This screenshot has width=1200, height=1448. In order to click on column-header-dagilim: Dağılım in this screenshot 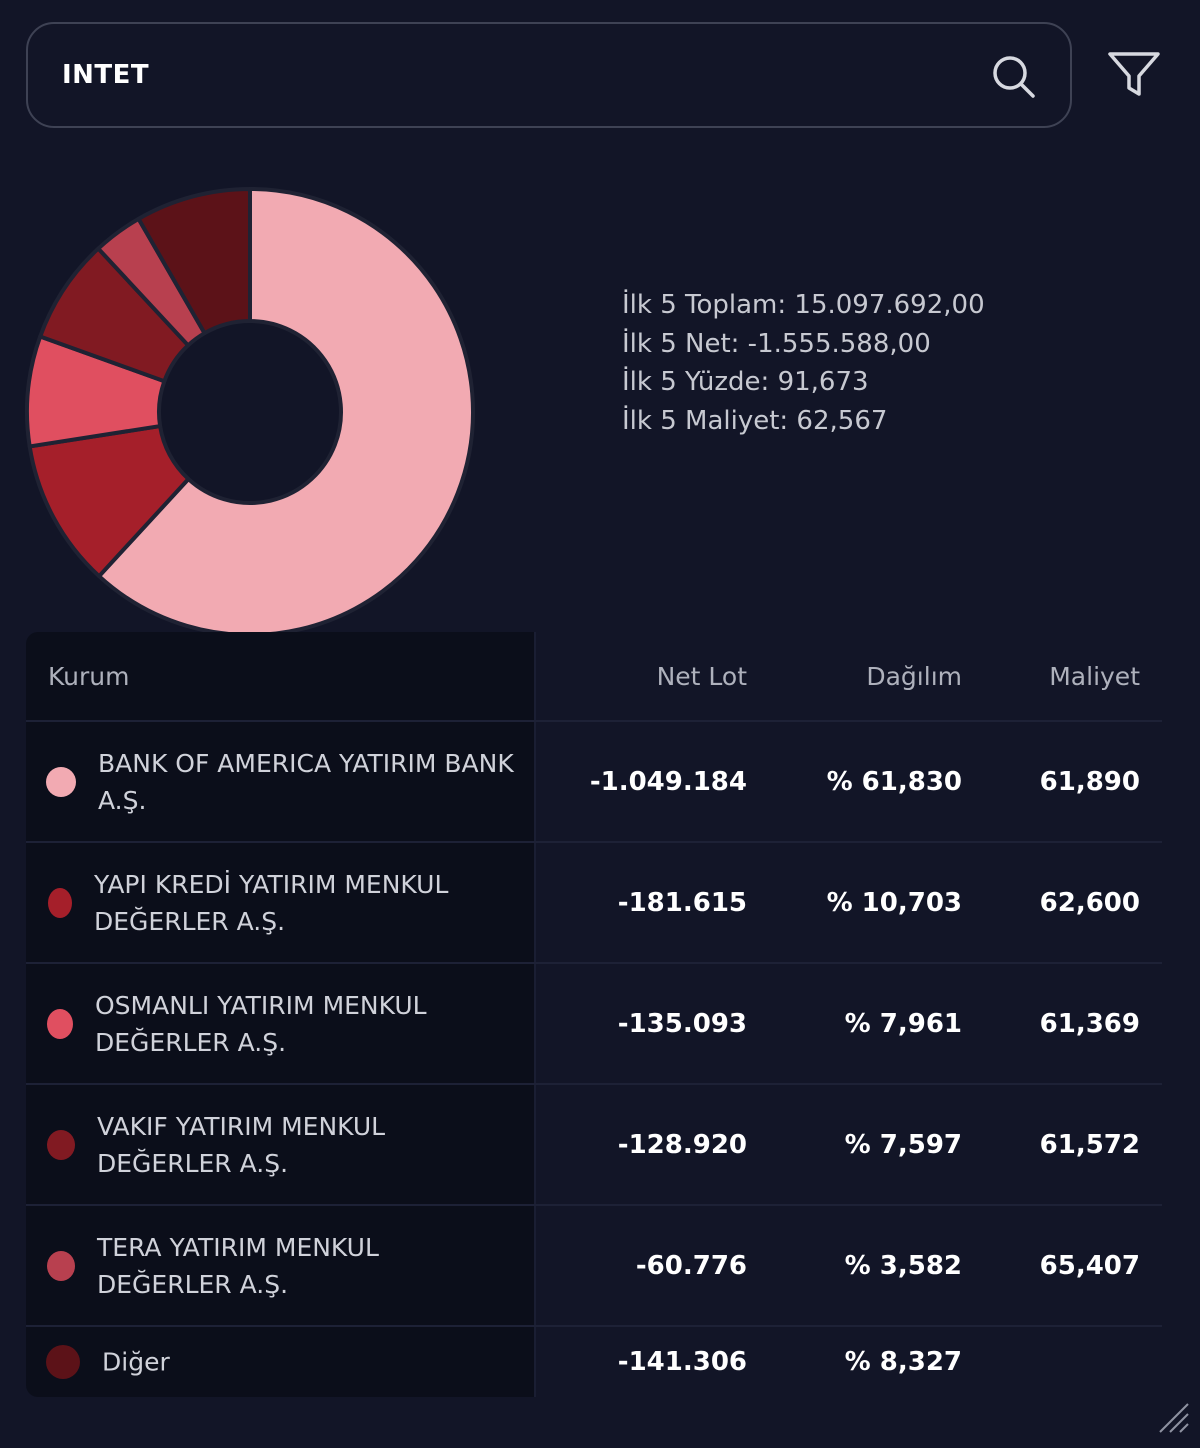, I will do `click(914, 676)`.